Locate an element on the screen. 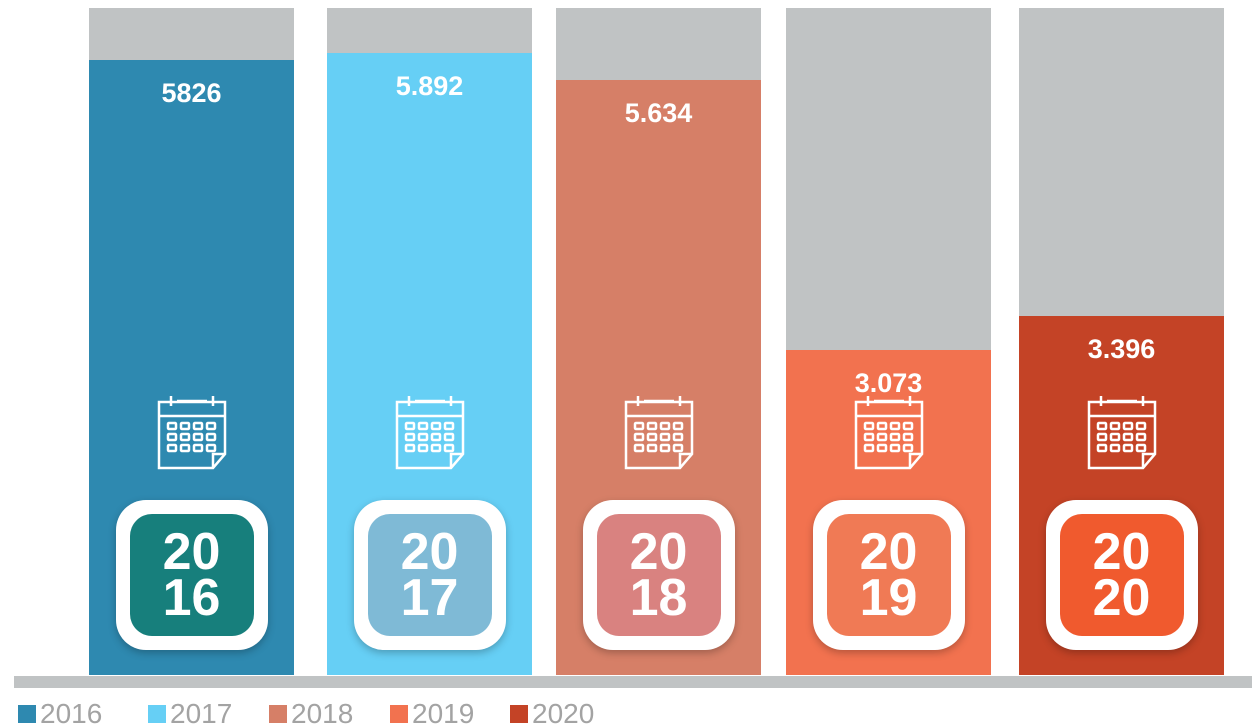 The height and width of the screenshot is (728, 1252). year-badge: 2018 is located at coordinates (658, 575).